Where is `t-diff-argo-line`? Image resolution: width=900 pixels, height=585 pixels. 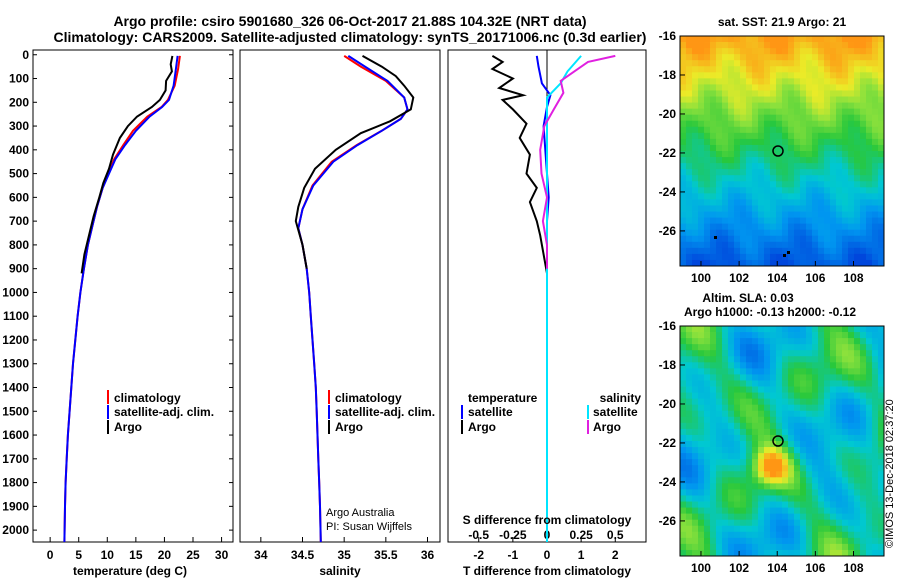
t-diff-argo-line is located at coordinates (519, 164).